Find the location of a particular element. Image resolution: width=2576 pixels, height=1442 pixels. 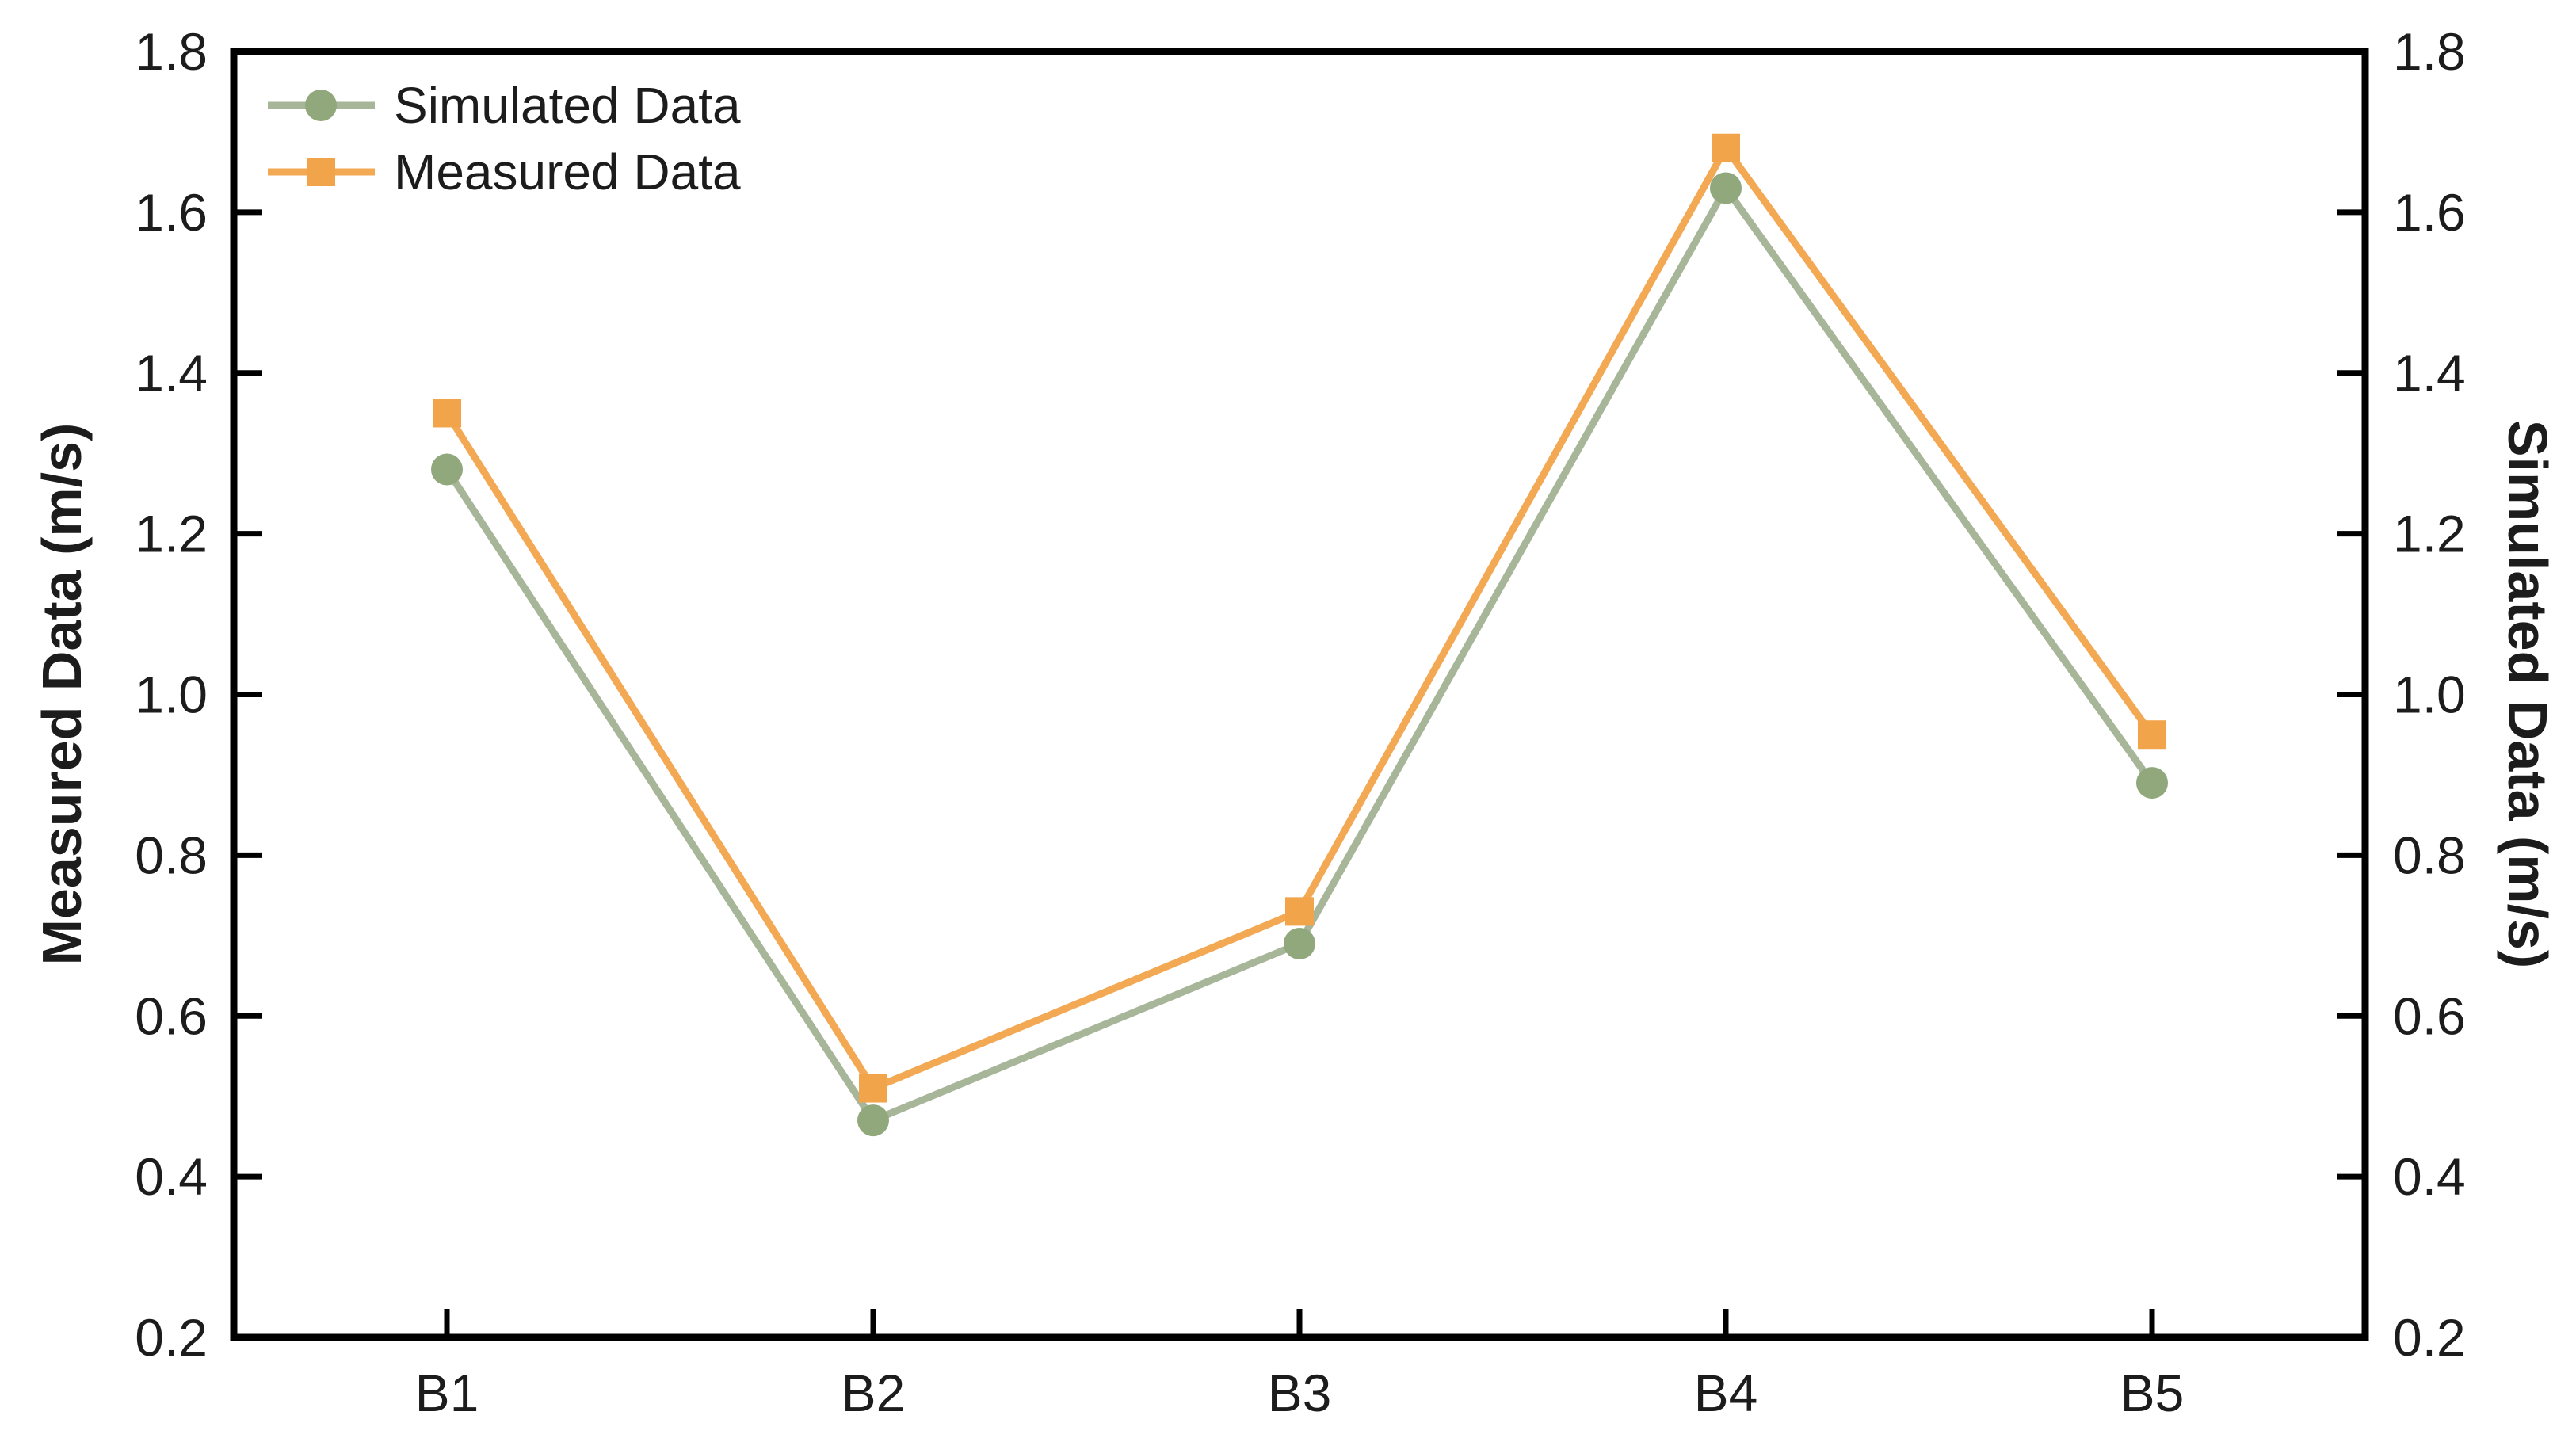

x-tick-label: B3 is located at coordinates (1300, 1393).